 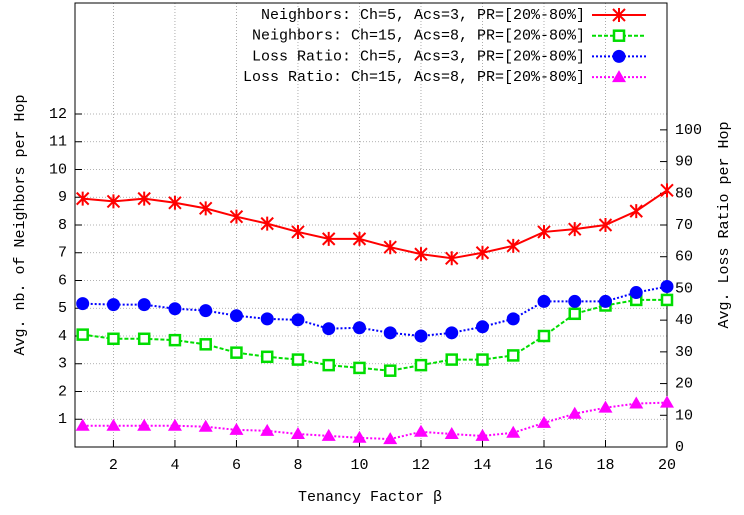 What do you see at coordinates (236, 465) in the screenshot?
I see `x-tick-label: 6` at bounding box center [236, 465].